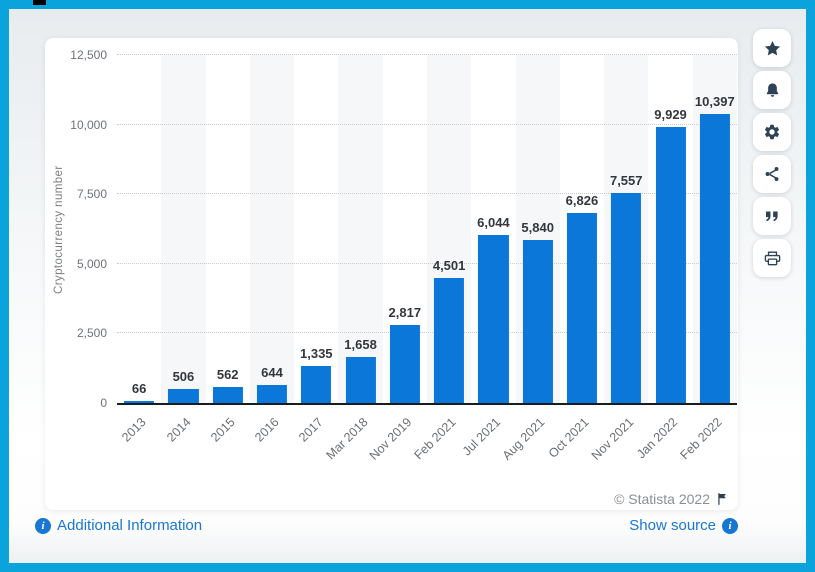 This screenshot has height=572, width=815. What do you see at coordinates (390, 439) in the screenshot?
I see `x-axis-label: Nov 2019` at bounding box center [390, 439].